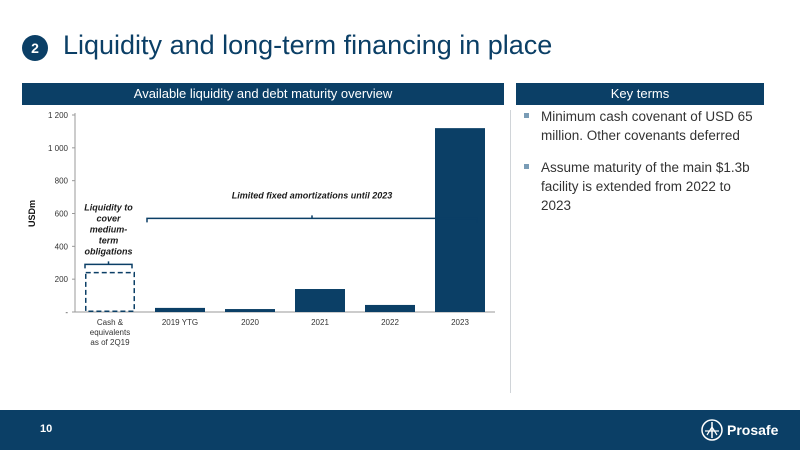 This screenshot has height=450, width=800. Describe the element at coordinates (66, 312) in the screenshot. I see `y-tick-label: -` at that location.